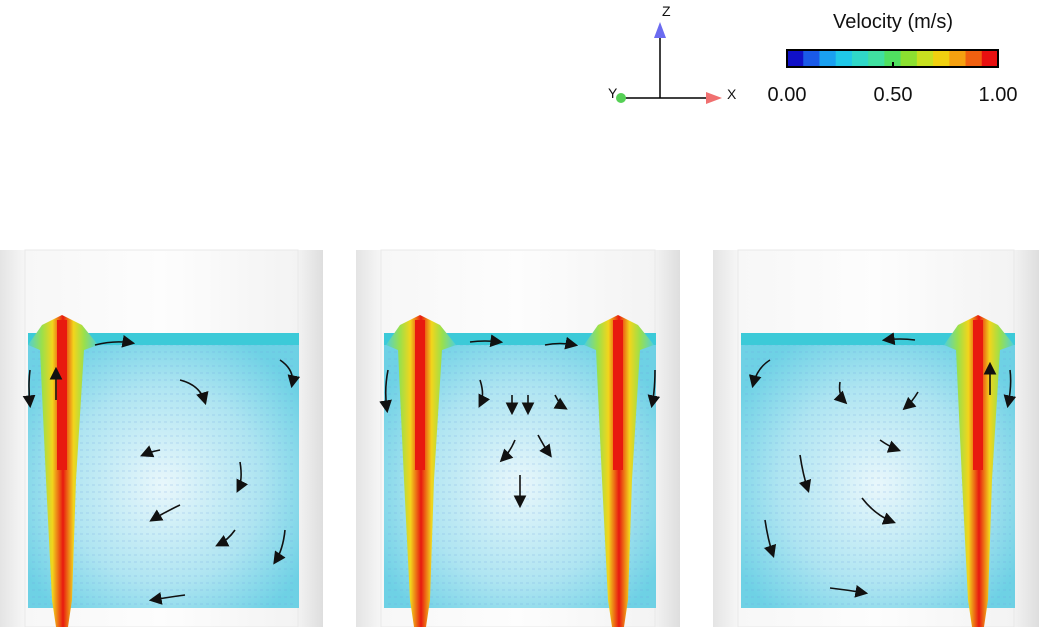 This screenshot has height=627, width=1039. I want to click on axis-triad: Z Y X, so click(672, 53).